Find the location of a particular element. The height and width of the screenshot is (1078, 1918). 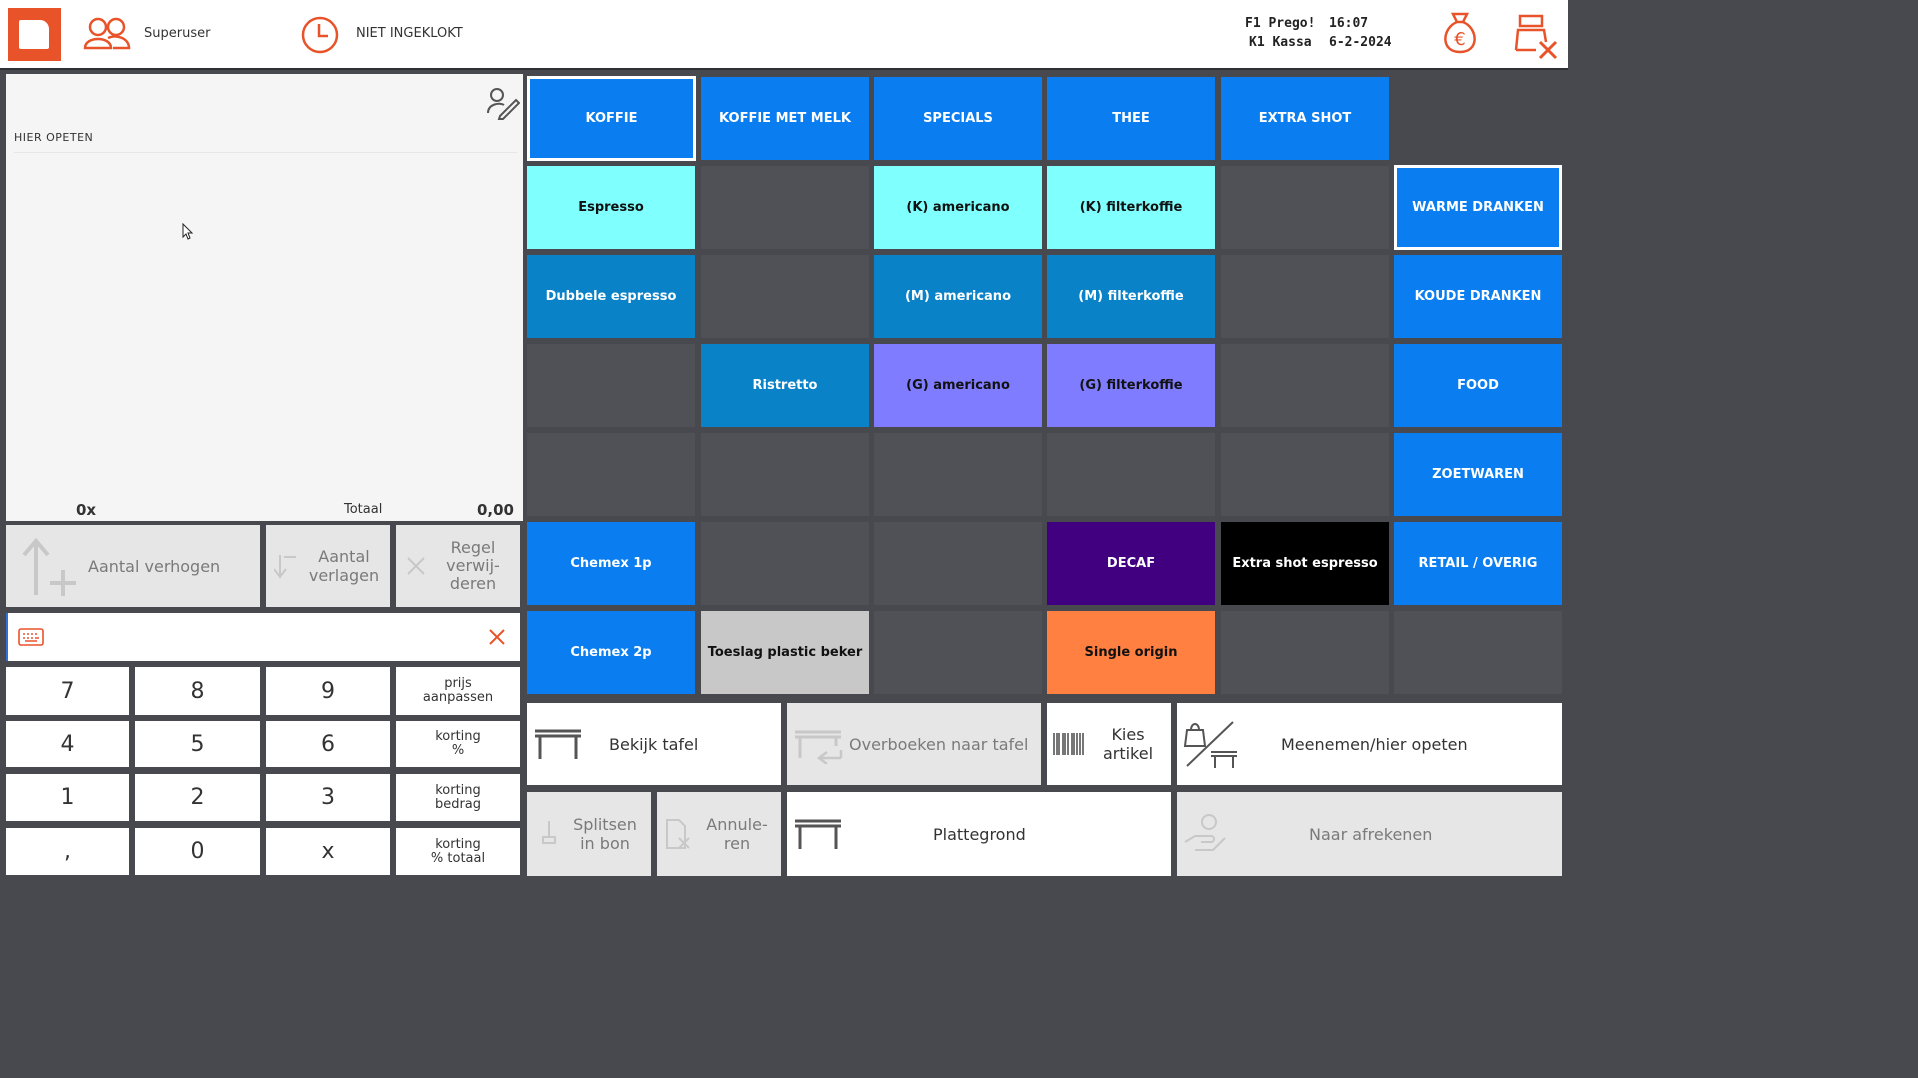

product-dubbele-espresso: Dubbele espresso is located at coordinates (611, 296).